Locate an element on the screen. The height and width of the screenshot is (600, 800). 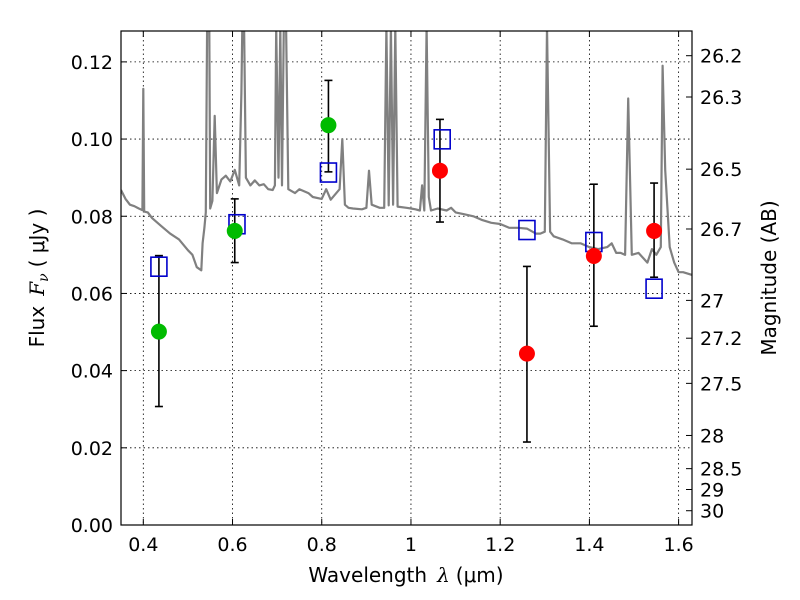
right-tick-label: 28 is located at coordinates (712, 436).